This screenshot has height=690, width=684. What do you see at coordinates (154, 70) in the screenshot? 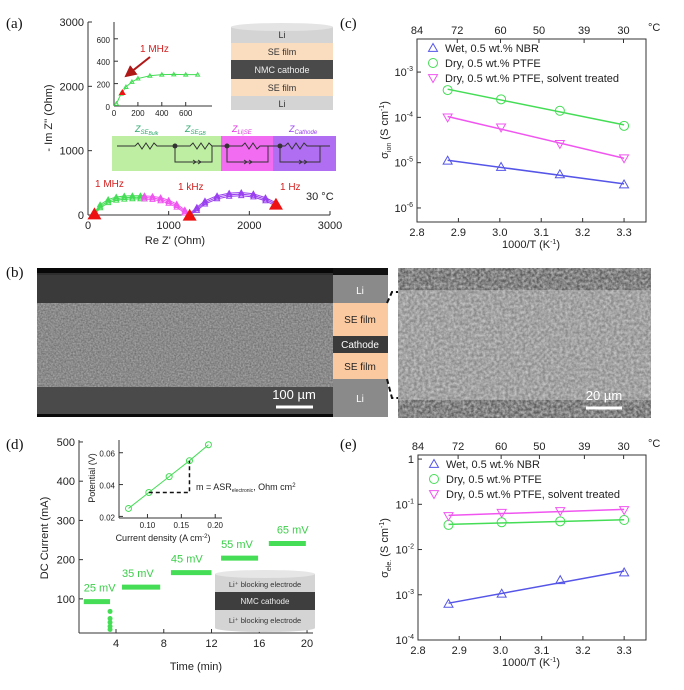
I see `nyquist-inset: 0 200 400 600 0 200 400 600` at bounding box center [154, 70].